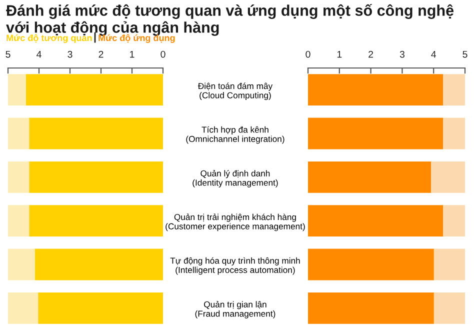 The image size is (474, 335). I want to click on text: Mức độ tương quan, so click(49, 38).